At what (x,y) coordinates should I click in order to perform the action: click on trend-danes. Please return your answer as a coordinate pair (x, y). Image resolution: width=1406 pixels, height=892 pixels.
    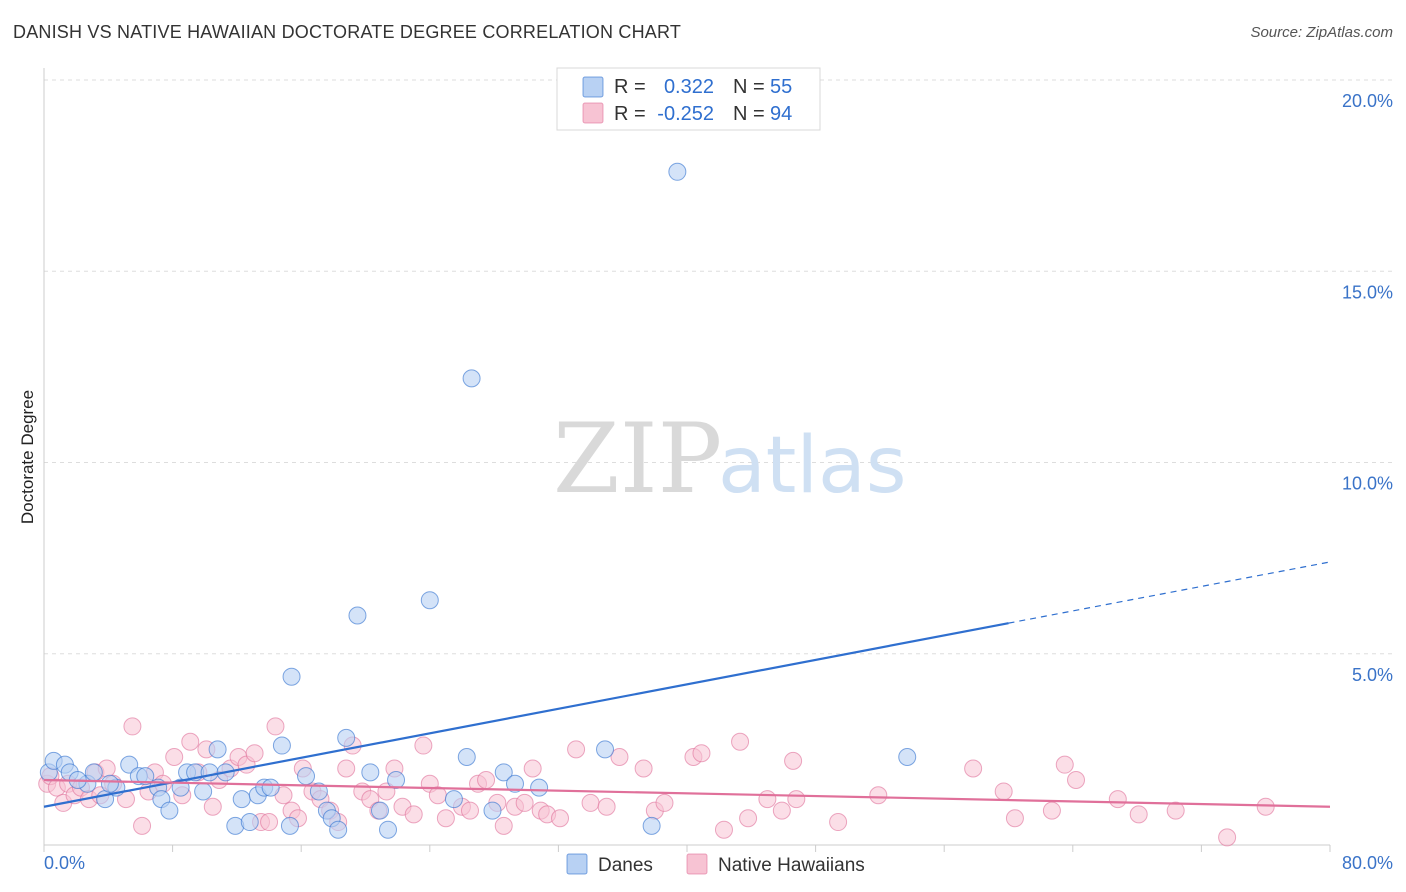
    Looking at the image, I should click on (526, 715).